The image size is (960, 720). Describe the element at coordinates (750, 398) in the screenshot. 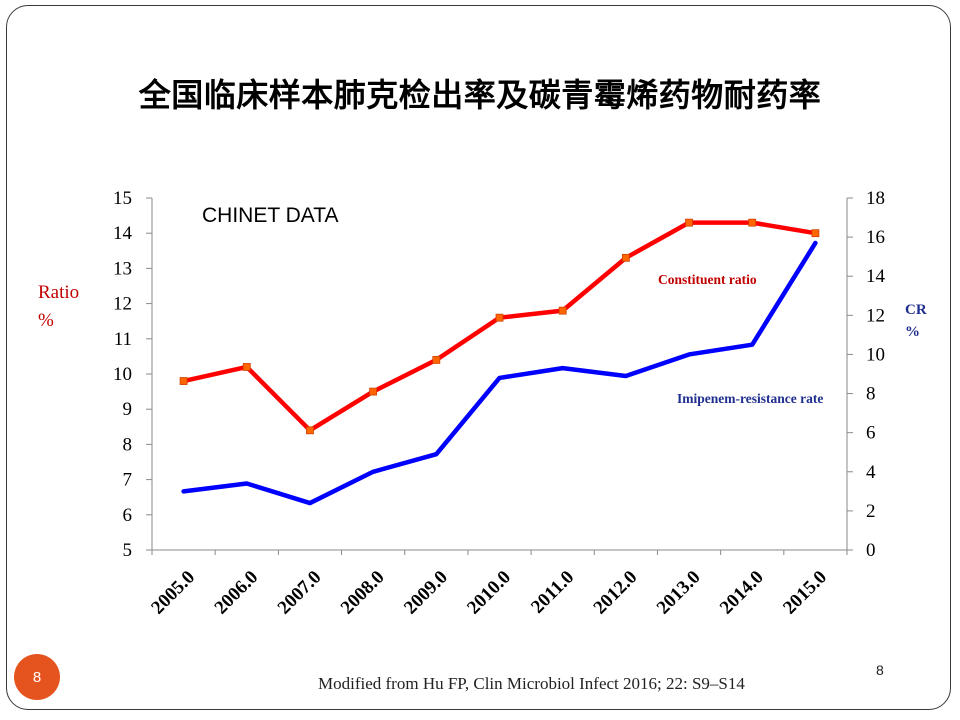

I see `series-label: Imipenem-resistance rate` at that location.